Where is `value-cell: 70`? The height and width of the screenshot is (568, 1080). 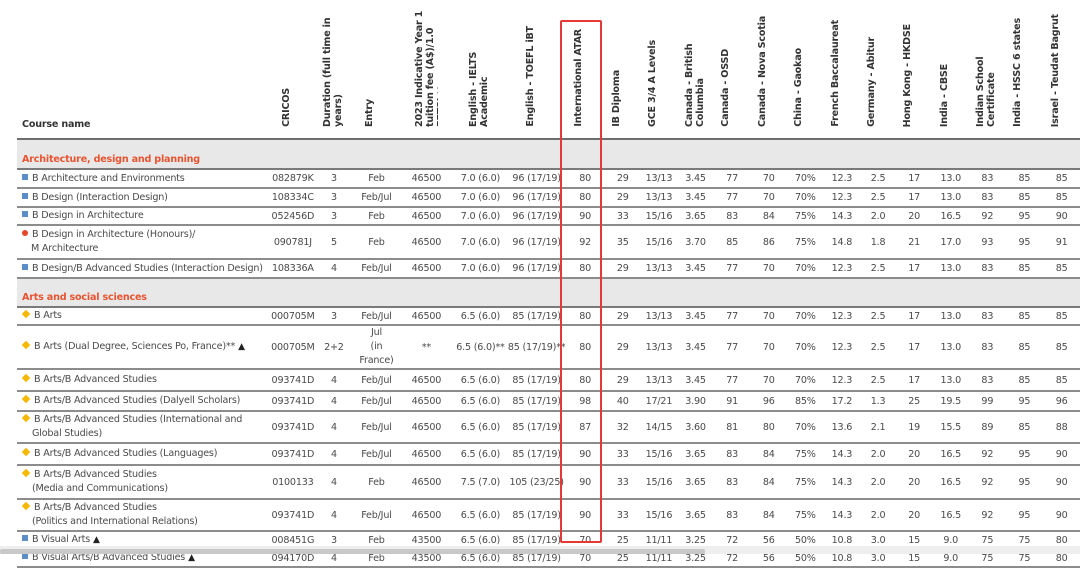 value-cell: 70 is located at coordinates (769, 179).